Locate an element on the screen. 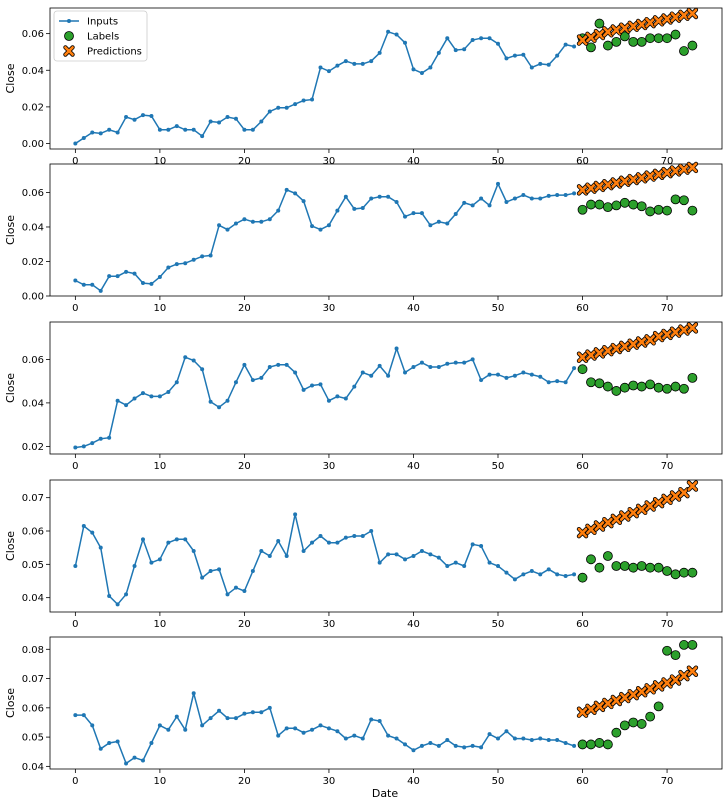 The height and width of the screenshot is (806, 727). y-tick-label: 0.07 is located at coordinates (33, 498).